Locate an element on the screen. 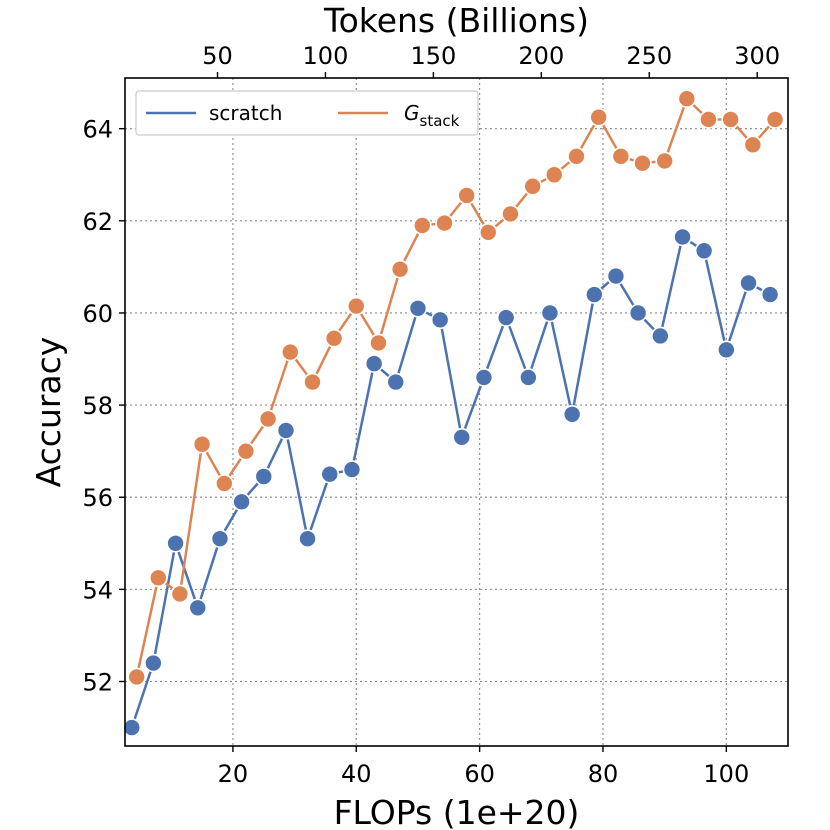  x-tick-label: 80 is located at coordinates (603, 774).